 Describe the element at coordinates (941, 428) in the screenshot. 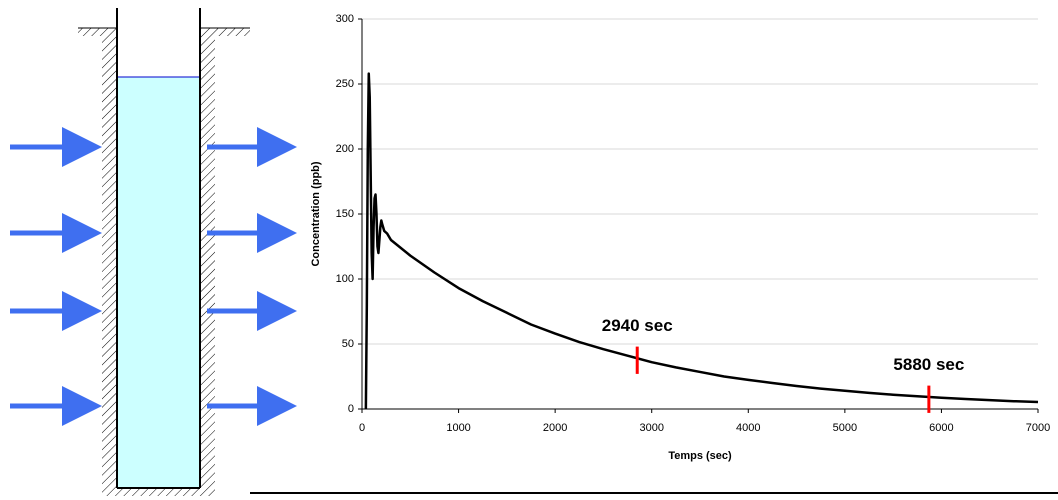

I see `x-tick-label: 6000` at that location.